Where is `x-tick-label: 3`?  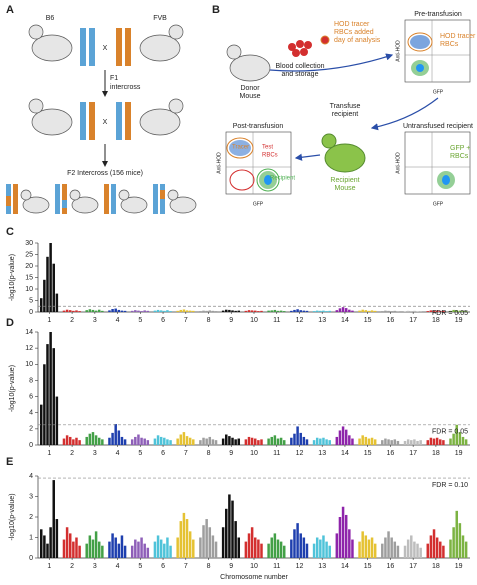
x-tick-label: 3 is located at coordinates (95, 320).